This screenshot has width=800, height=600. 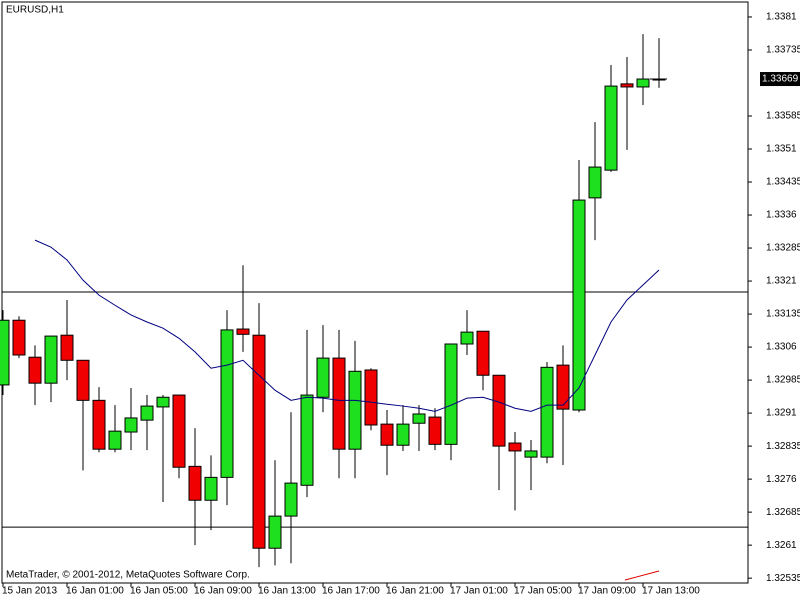 What do you see at coordinates (781, 149) in the screenshot?
I see `y-tick-label: 1.3351` at bounding box center [781, 149].